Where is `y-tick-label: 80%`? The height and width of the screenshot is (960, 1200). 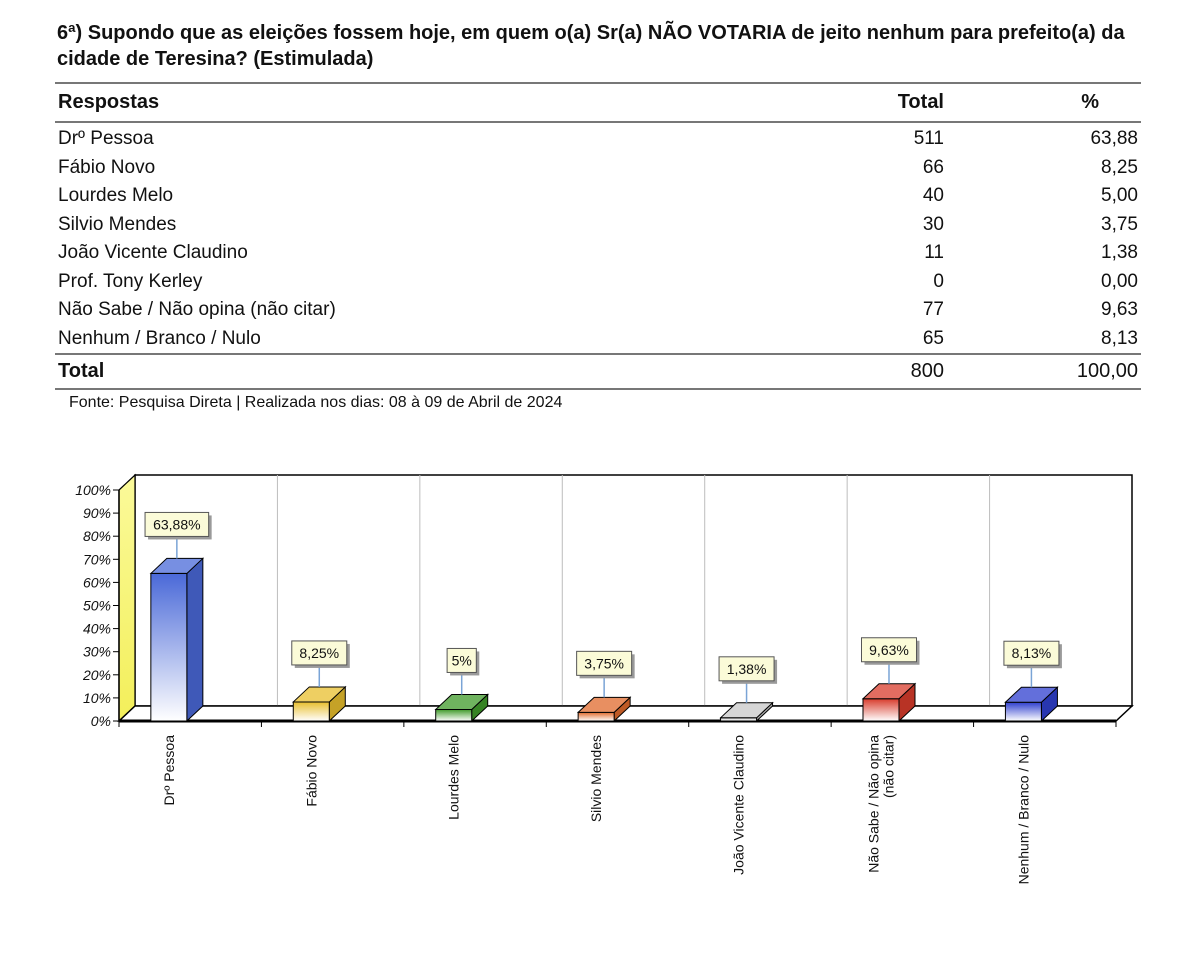 y-tick-label: 80% is located at coordinates (97, 536).